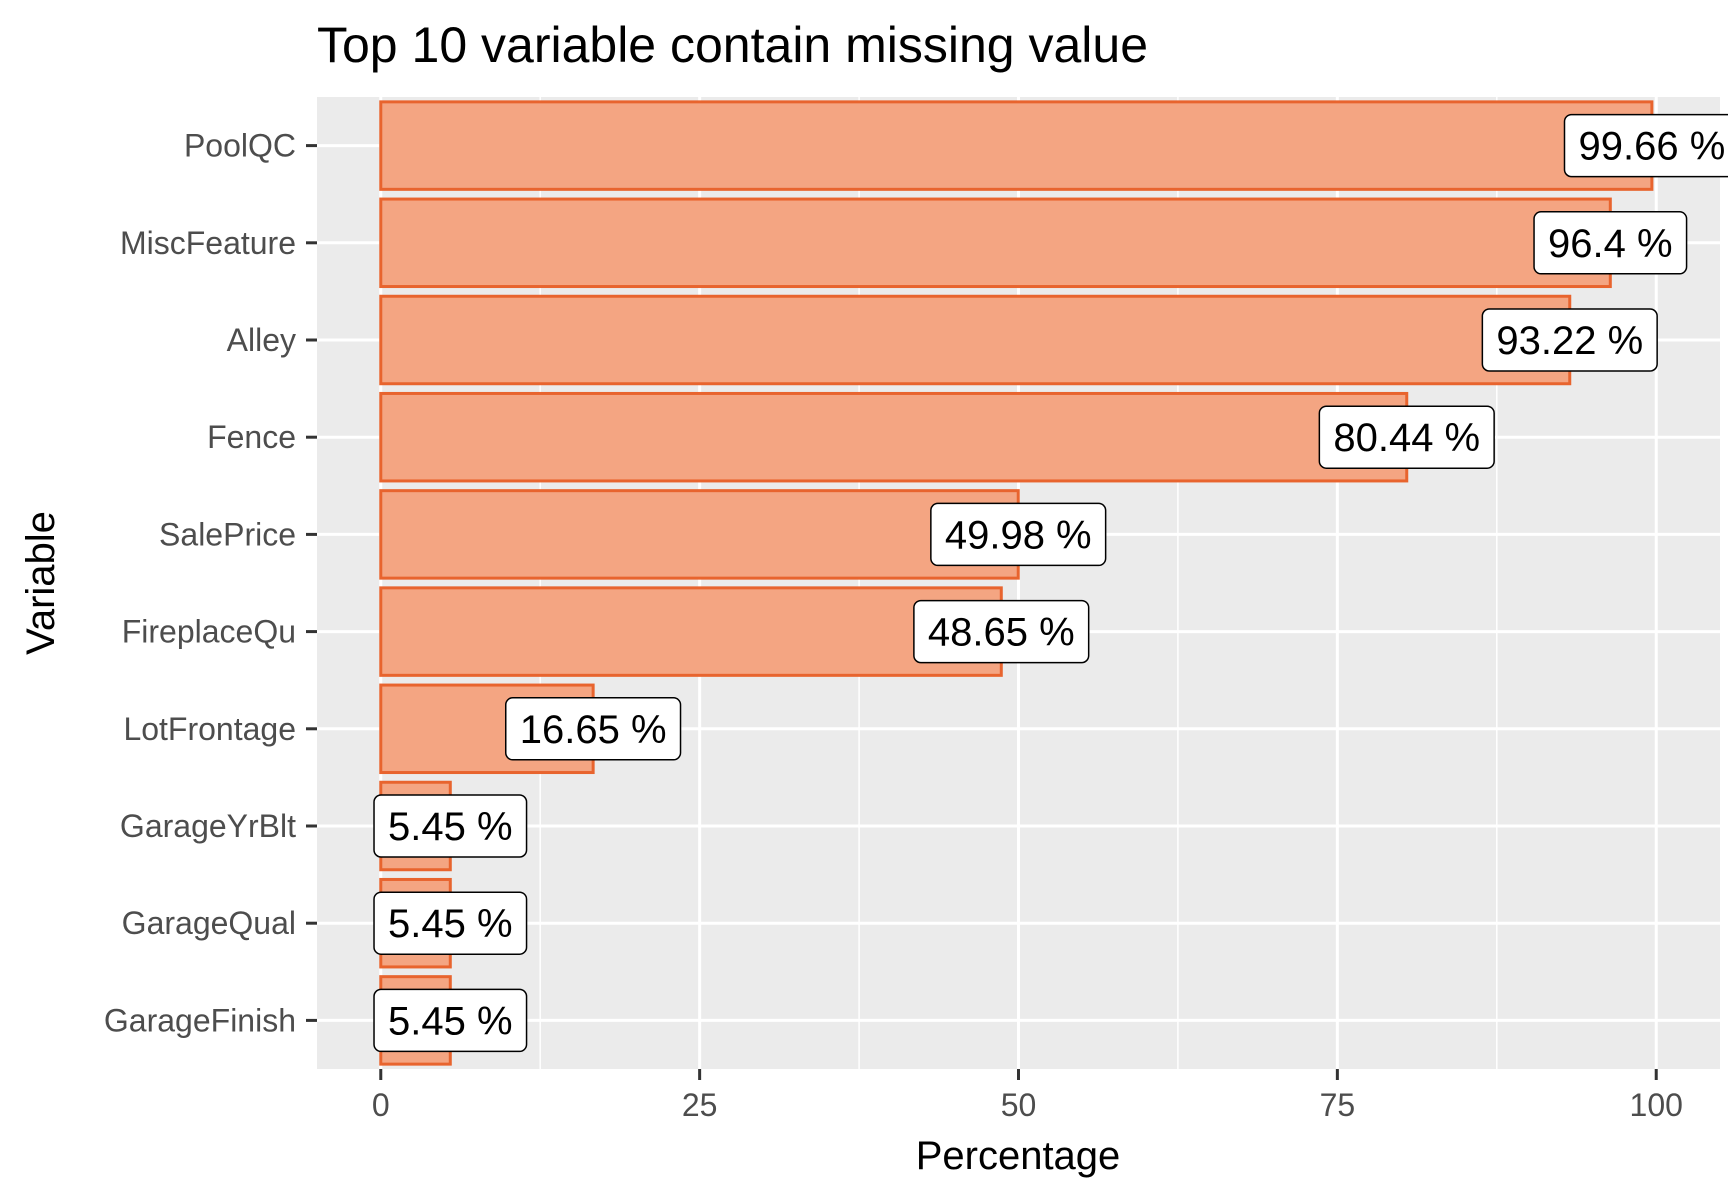 Image resolution: width=1728 pixels, height=1193 pixels. Describe the element at coordinates (691, 631) in the screenshot. I see `bar-fireplacequ` at that location.